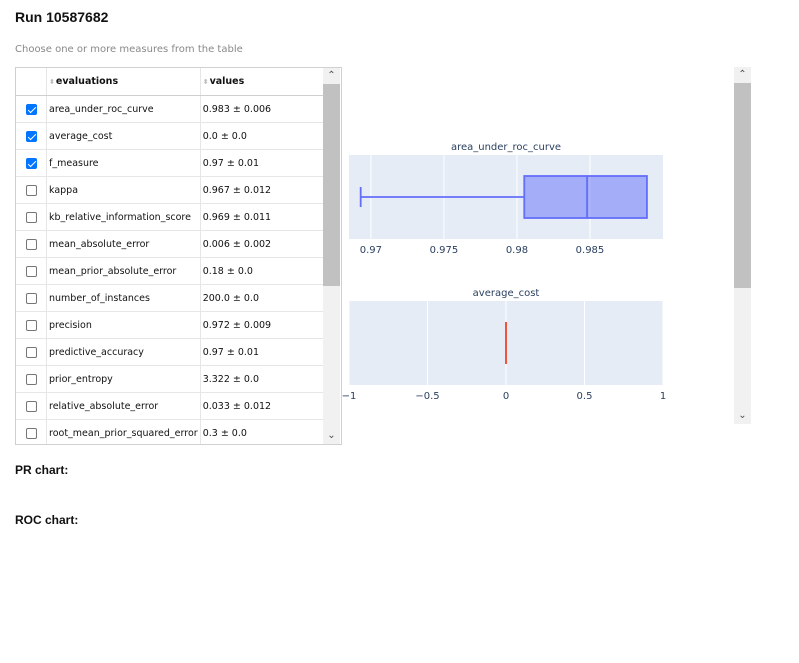 The image size is (799, 663). I want to click on box-iqr, so click(585, 197).